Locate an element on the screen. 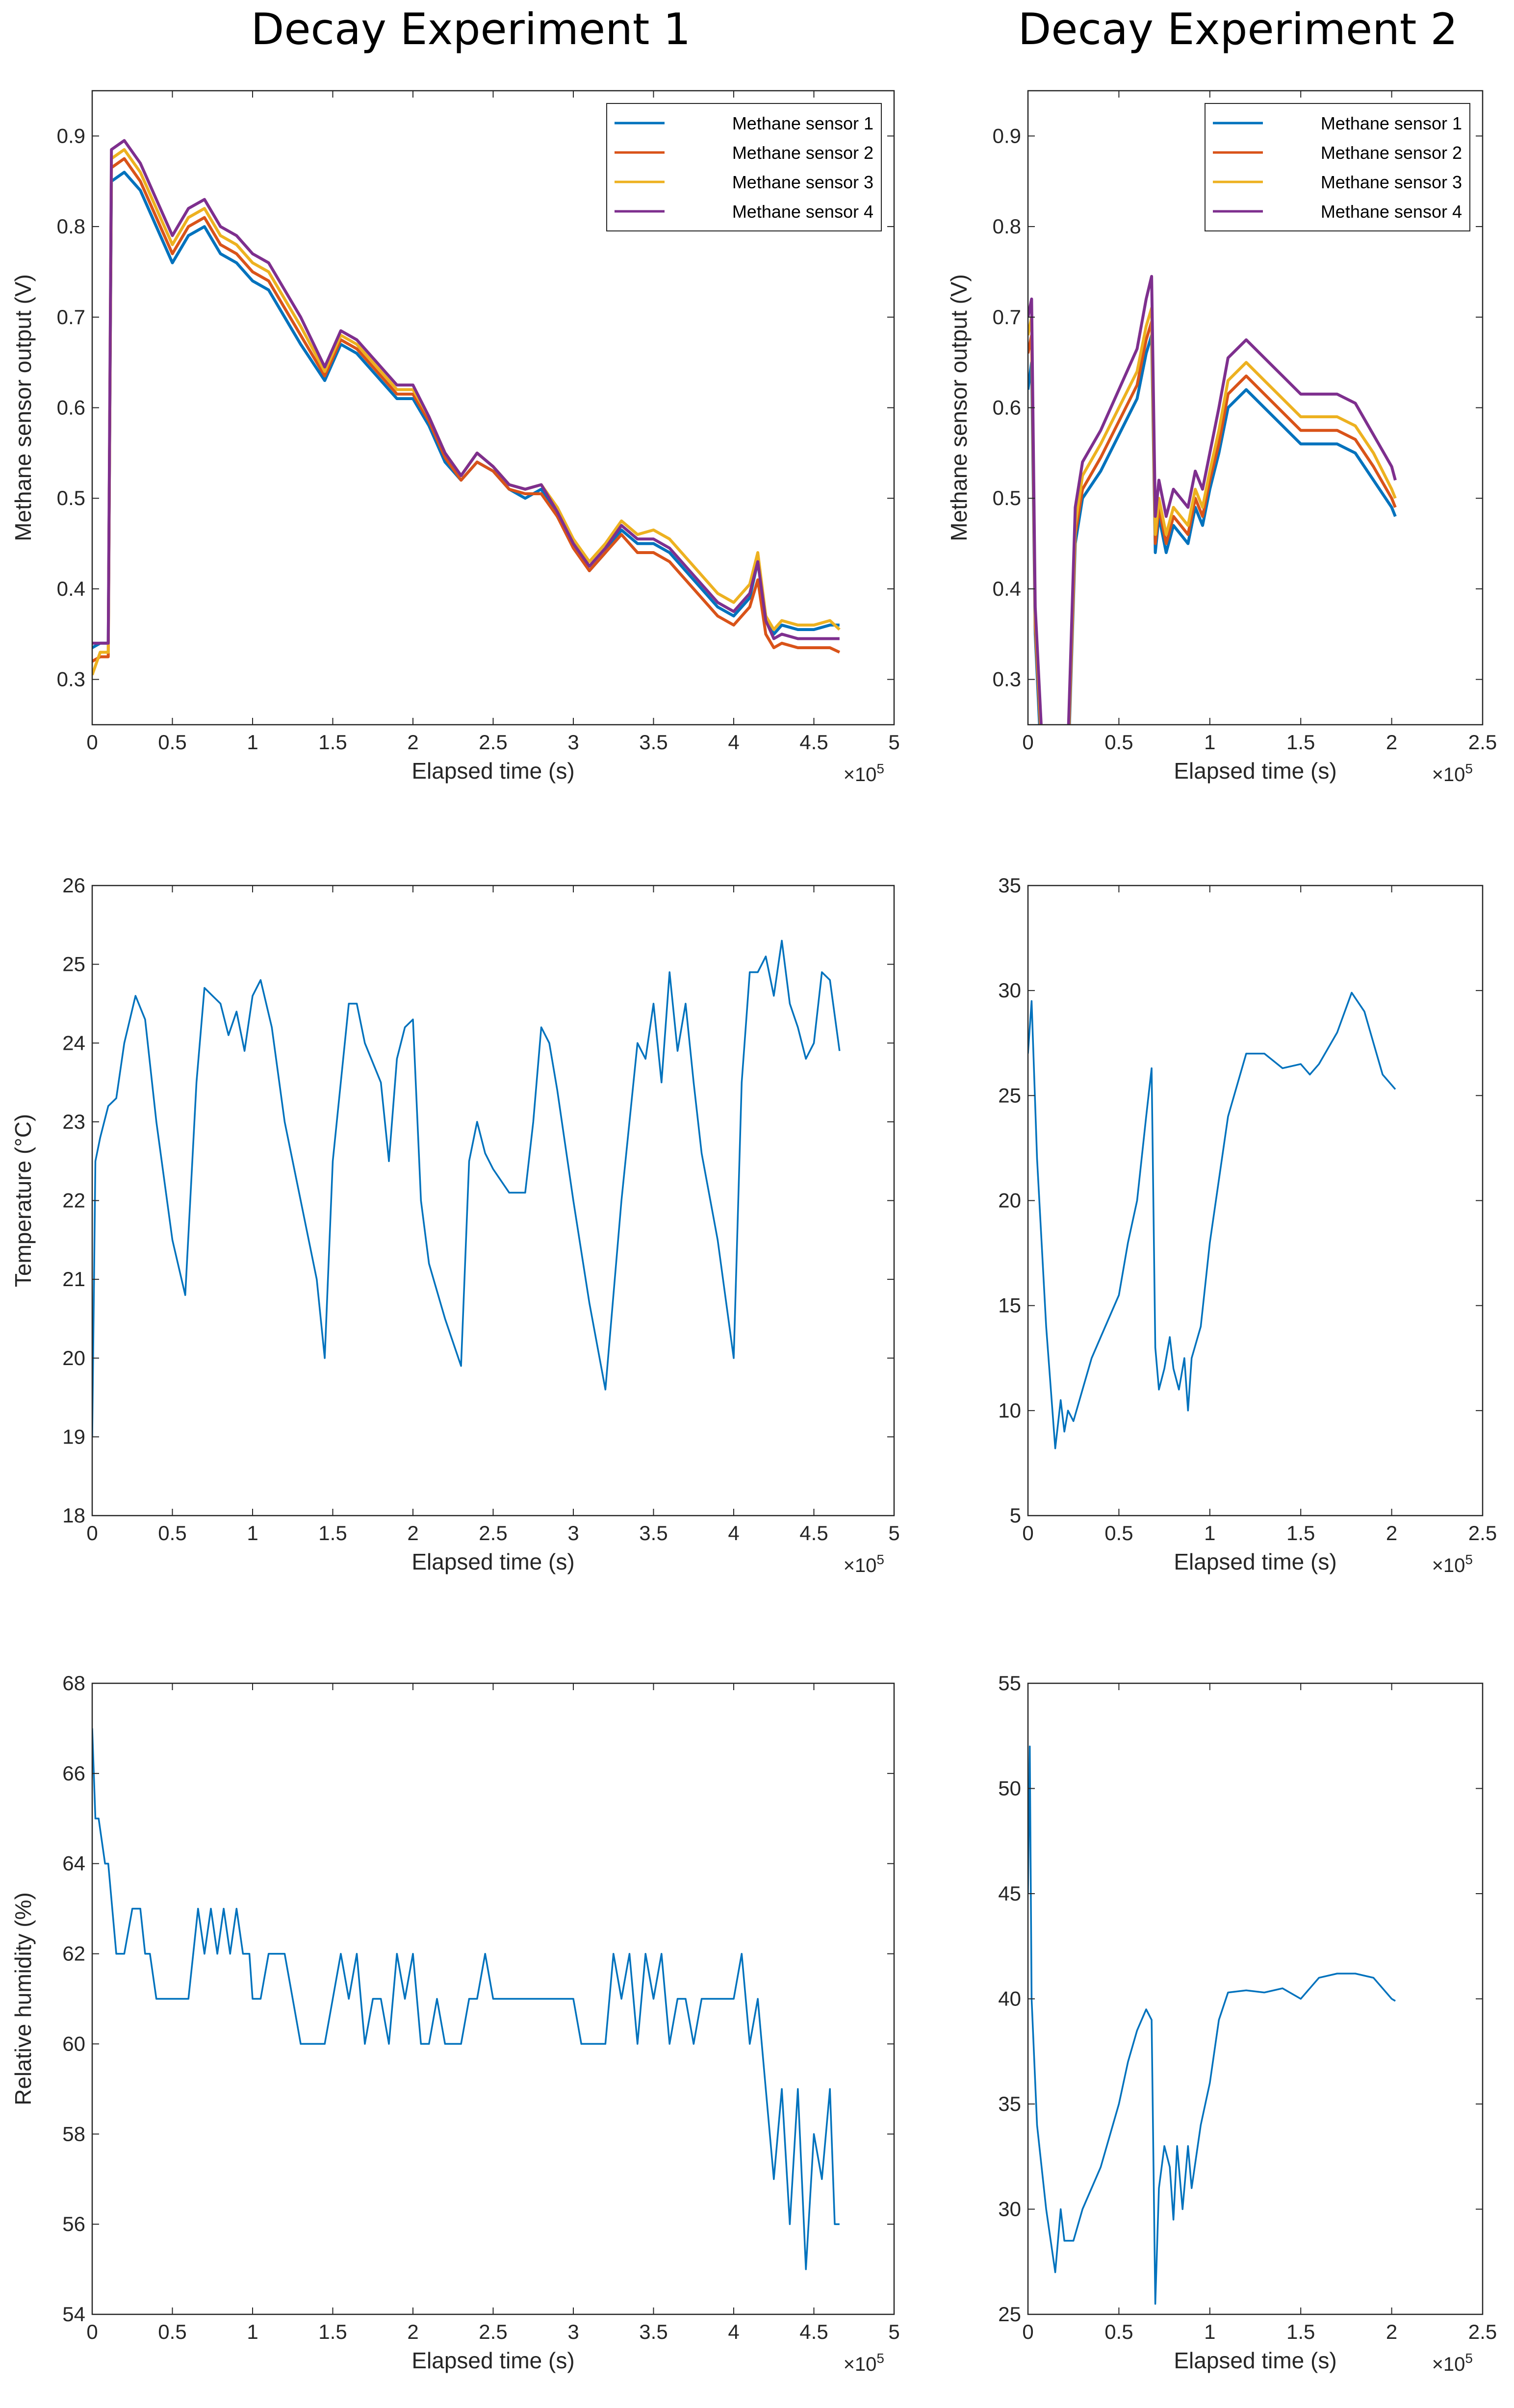 The height and width of the screenshot is (2408, 1514). y-tick-label: 0.7 is located at coordinates (71, 317).